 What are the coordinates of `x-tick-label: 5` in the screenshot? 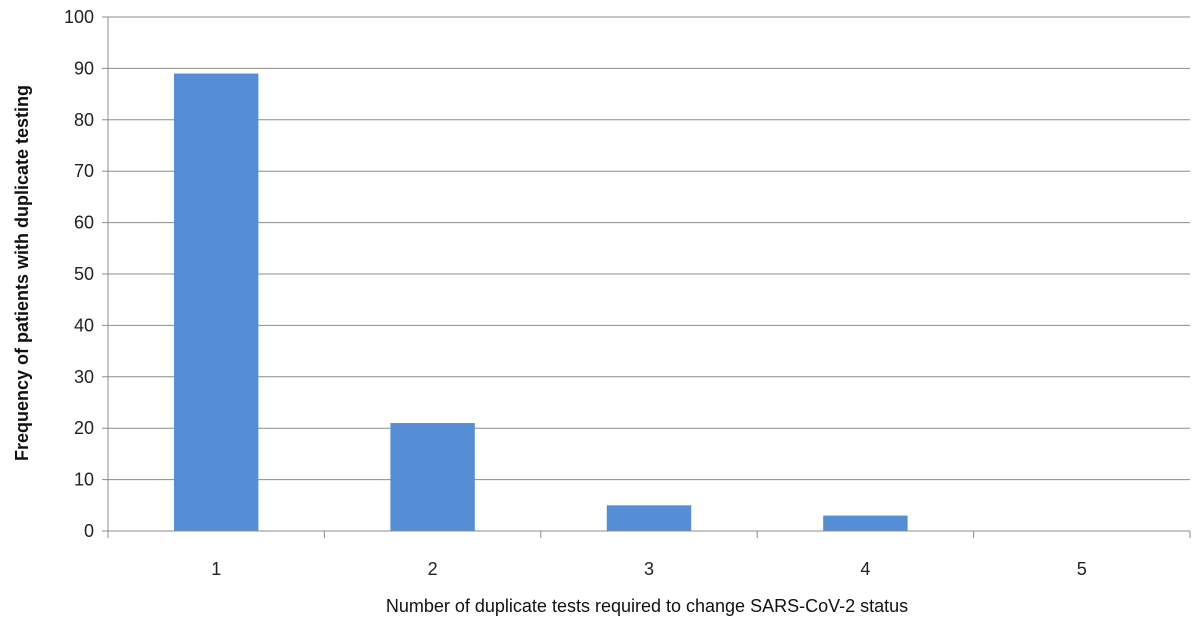 It's located at (1082, 569).